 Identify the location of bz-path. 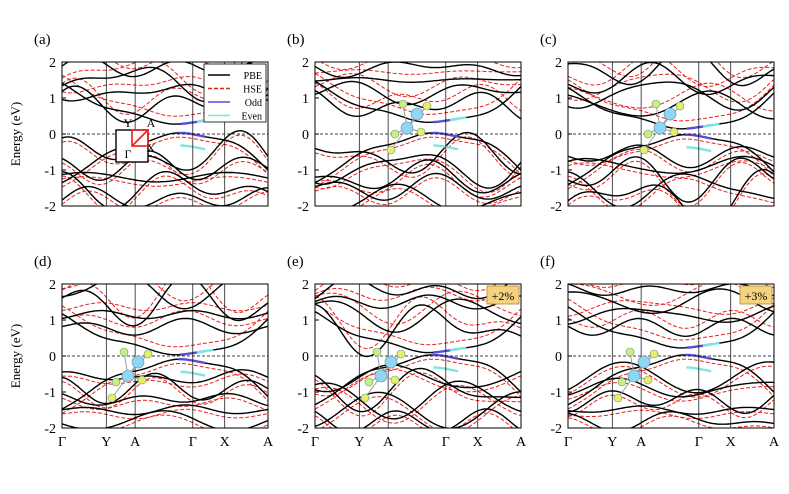
(140, 138).